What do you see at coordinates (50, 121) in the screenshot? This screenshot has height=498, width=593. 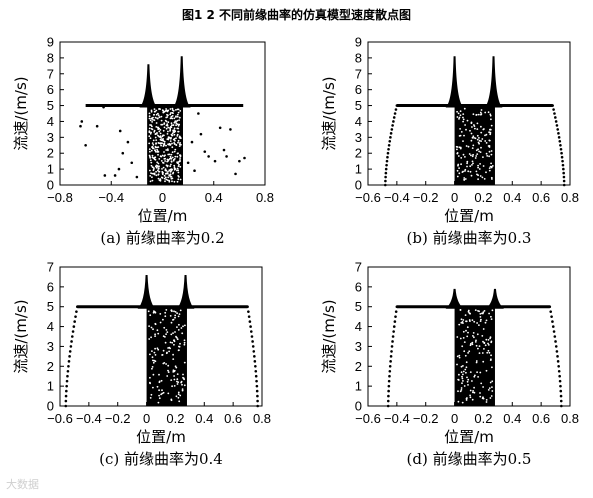 I see `y-tick-label: 4` at bounding box center [50, 121].